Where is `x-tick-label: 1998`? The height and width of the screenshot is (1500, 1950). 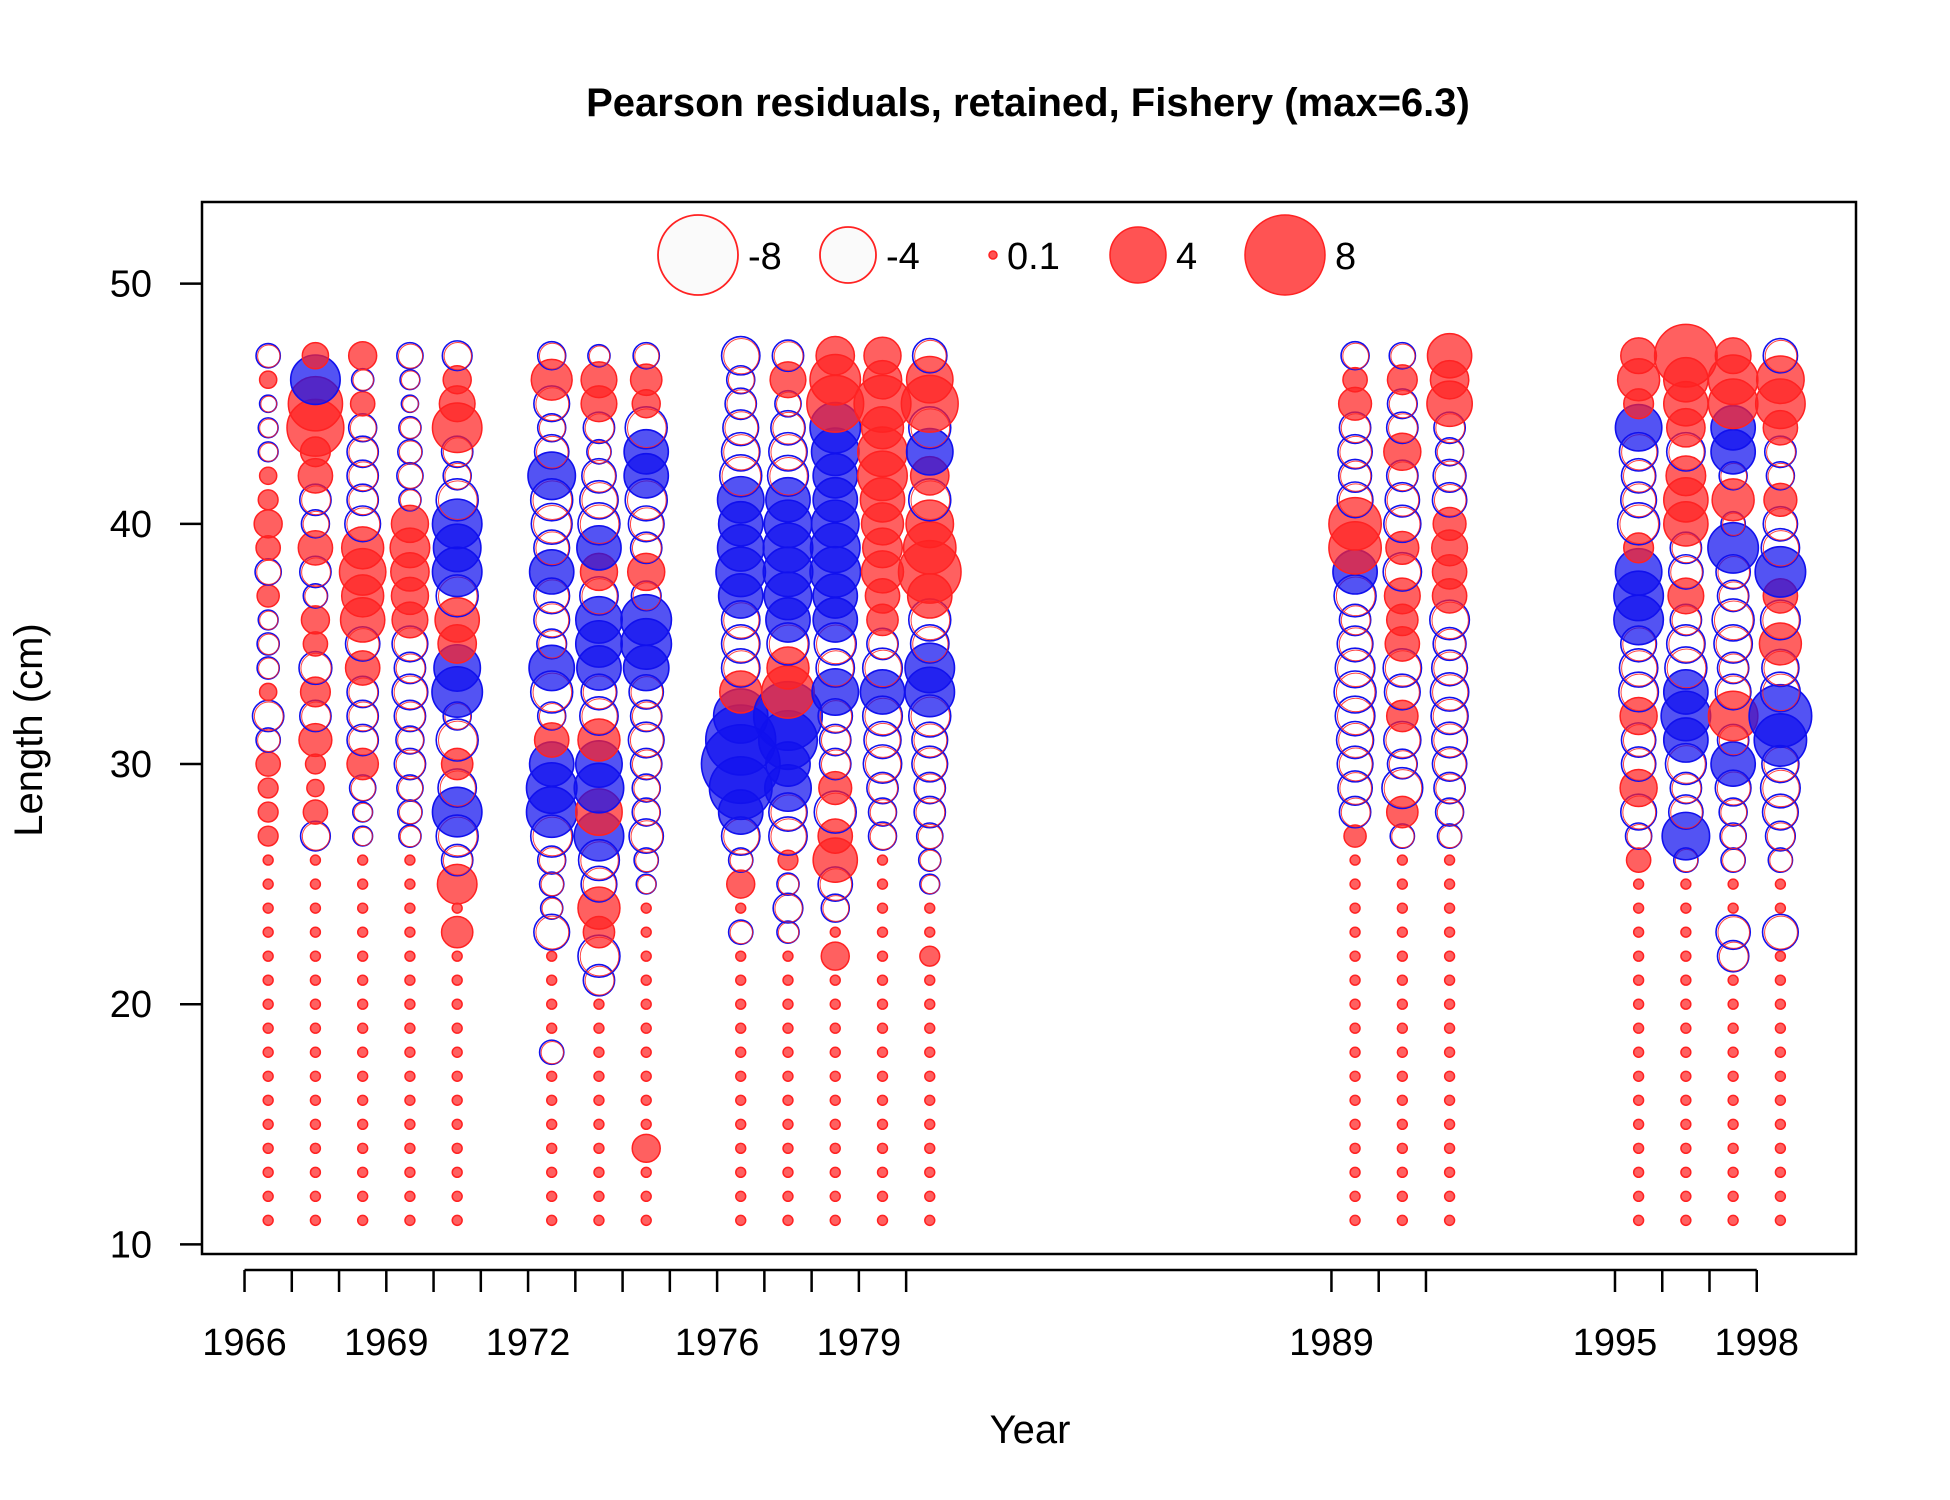 x-tick-label: 1998 is located at coordinates (1756, 1343).